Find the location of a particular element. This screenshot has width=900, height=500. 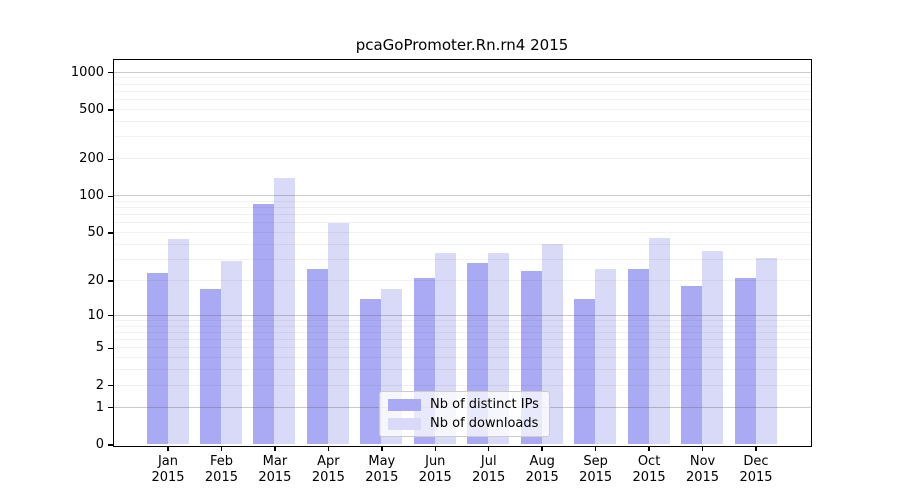

xtick-month-sep: Sep is located at coordinates (595, 461).